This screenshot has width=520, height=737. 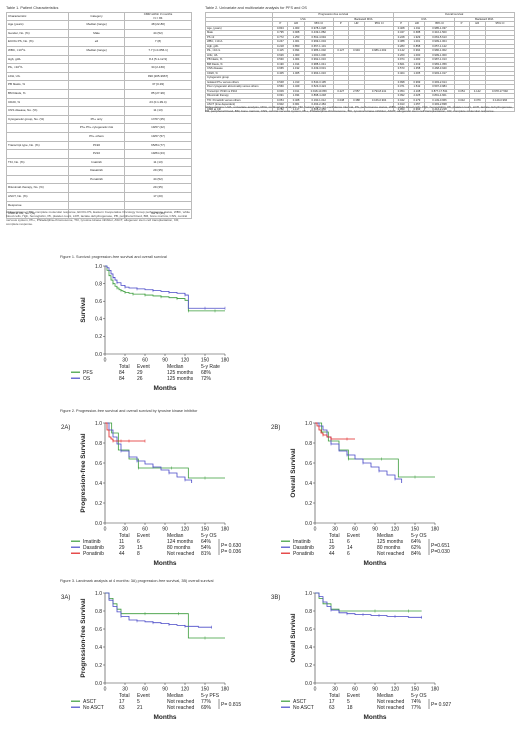 What do you see at coordinates (441, 705) in the screenshot?
I see `p-value: P= 0.927` at bounding box center [441, 705].